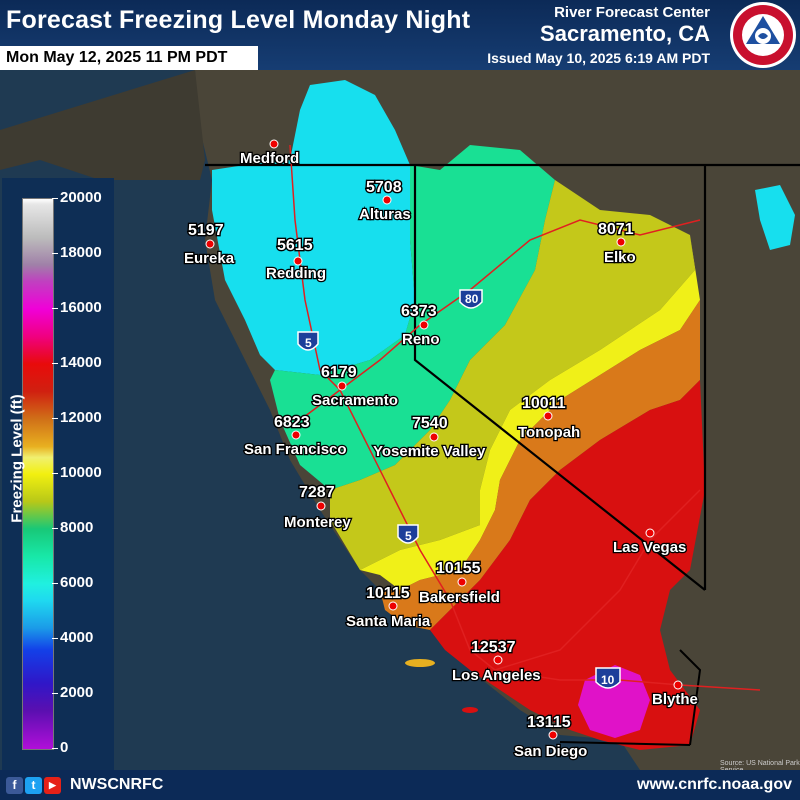 This screenshot has height=800, width=800. What do you see at coordinates (608, 678) in the screenshot?
I see `interstate-shield-10: 10` at bounding box center [608, 678].